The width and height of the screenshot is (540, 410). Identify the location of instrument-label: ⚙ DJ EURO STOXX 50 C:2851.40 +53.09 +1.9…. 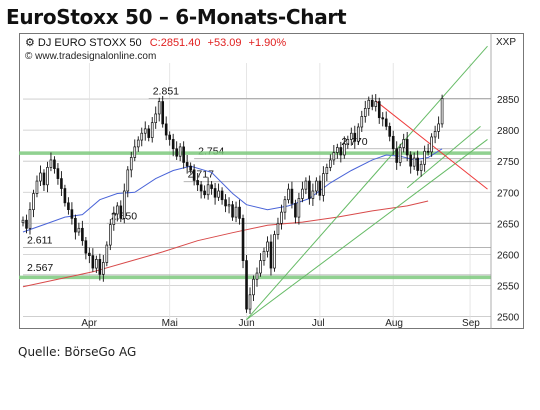
(155, 43).